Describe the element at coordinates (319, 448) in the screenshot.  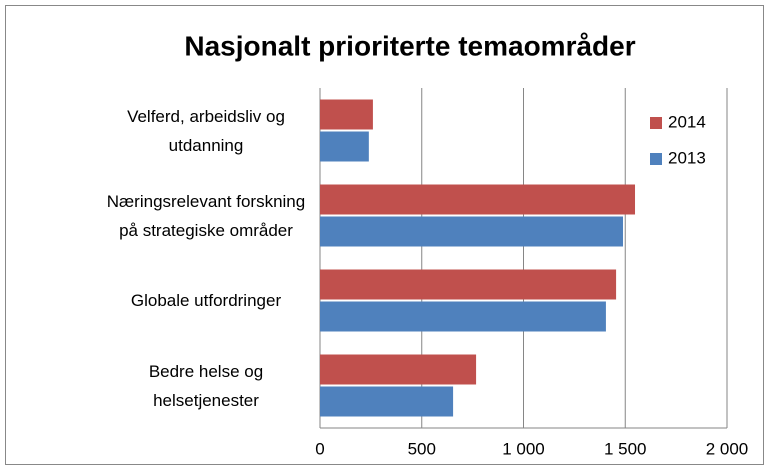
I see `x-tick-label: 0` at that location.